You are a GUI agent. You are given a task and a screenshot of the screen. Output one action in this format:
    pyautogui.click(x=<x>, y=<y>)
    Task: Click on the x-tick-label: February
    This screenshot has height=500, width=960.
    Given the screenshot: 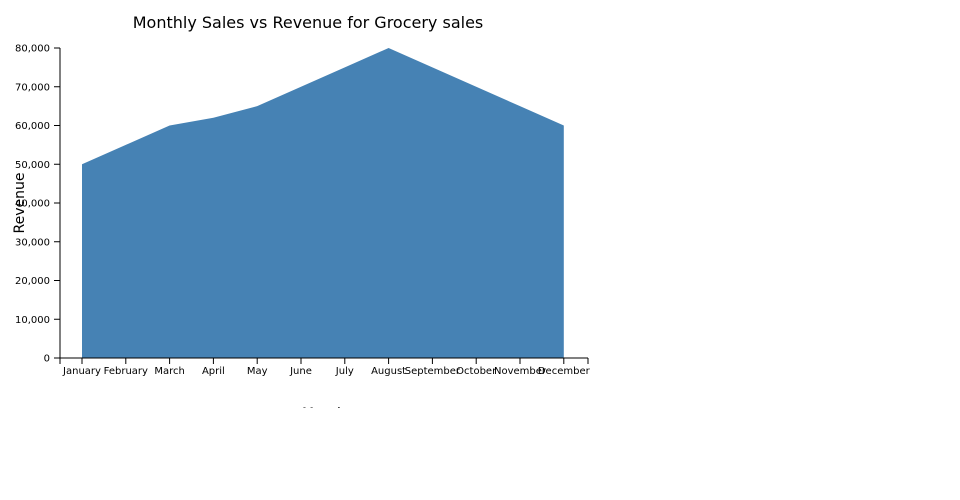 What is the action you would take?
    pyautogui.click(x=126, y=371)
    